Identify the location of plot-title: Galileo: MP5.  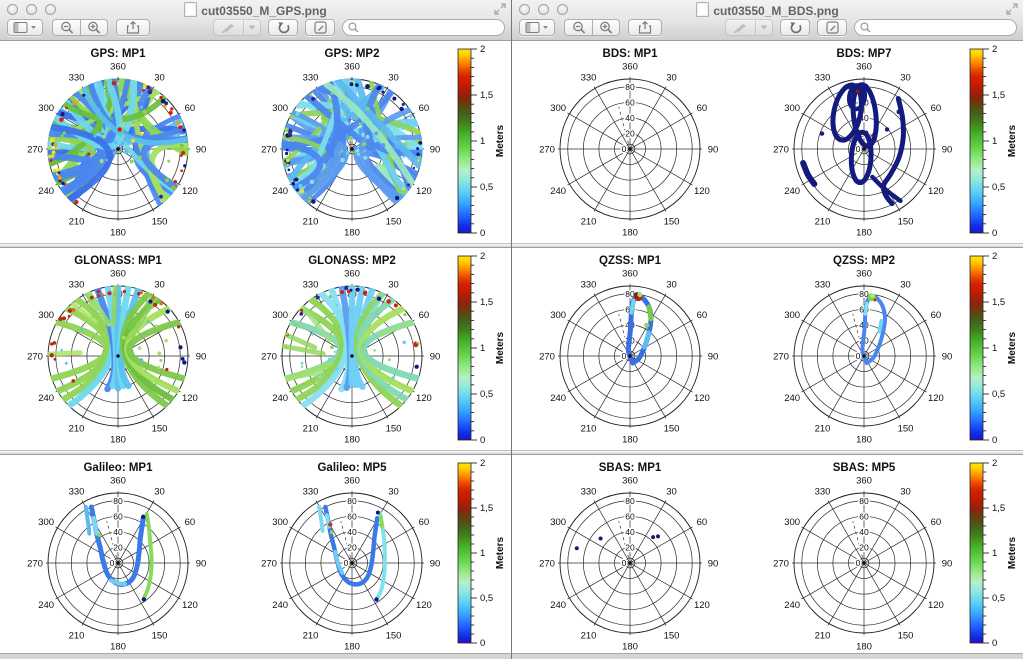
(352, 468).